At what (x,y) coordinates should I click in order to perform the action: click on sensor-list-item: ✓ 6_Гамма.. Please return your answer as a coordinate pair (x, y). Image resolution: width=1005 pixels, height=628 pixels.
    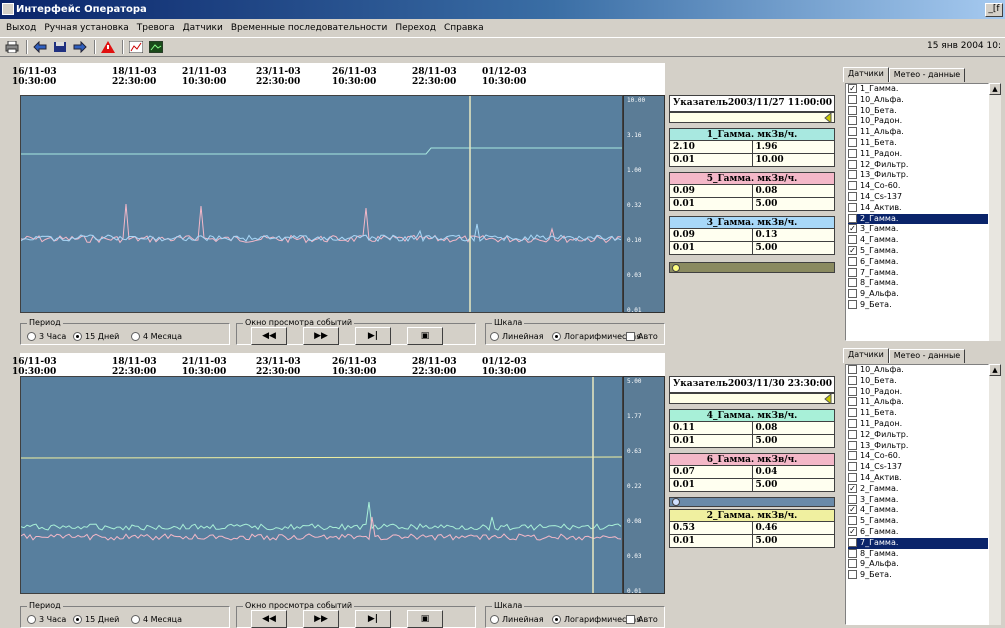
    Looking at the image, I should click on (918, 532).